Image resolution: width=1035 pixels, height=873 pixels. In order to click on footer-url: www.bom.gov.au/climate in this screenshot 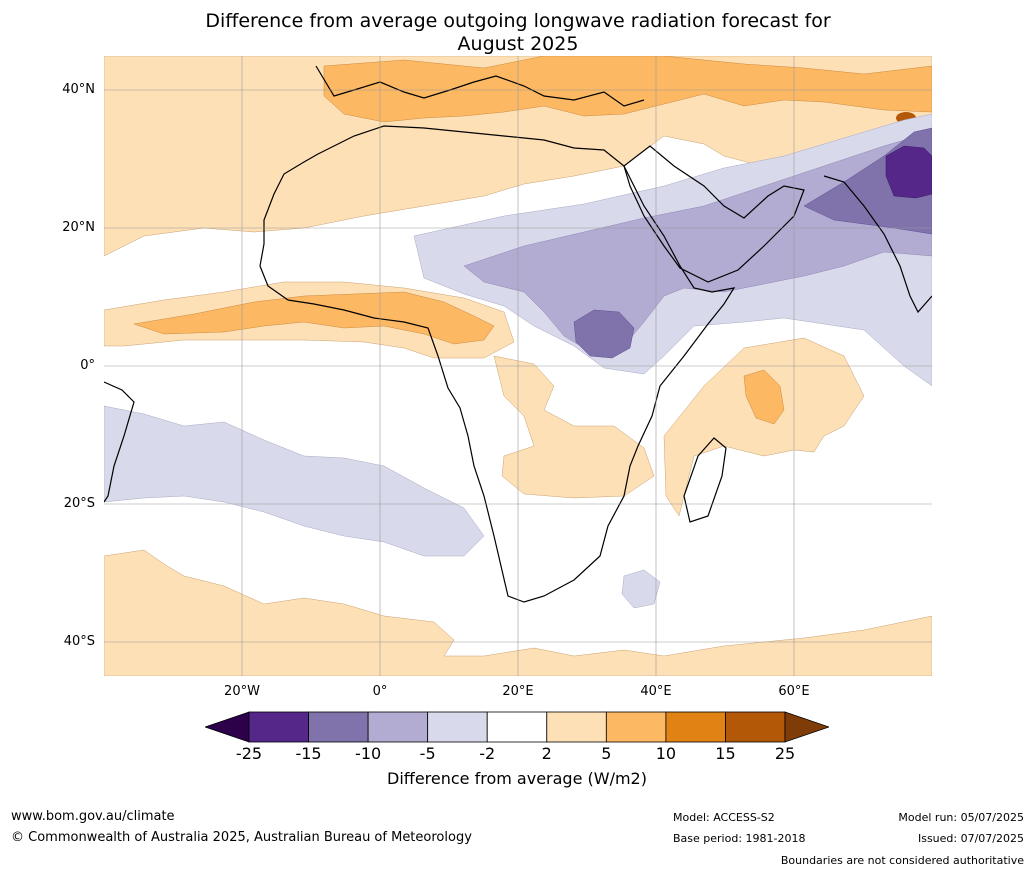, I will do `click(93, 816)`.